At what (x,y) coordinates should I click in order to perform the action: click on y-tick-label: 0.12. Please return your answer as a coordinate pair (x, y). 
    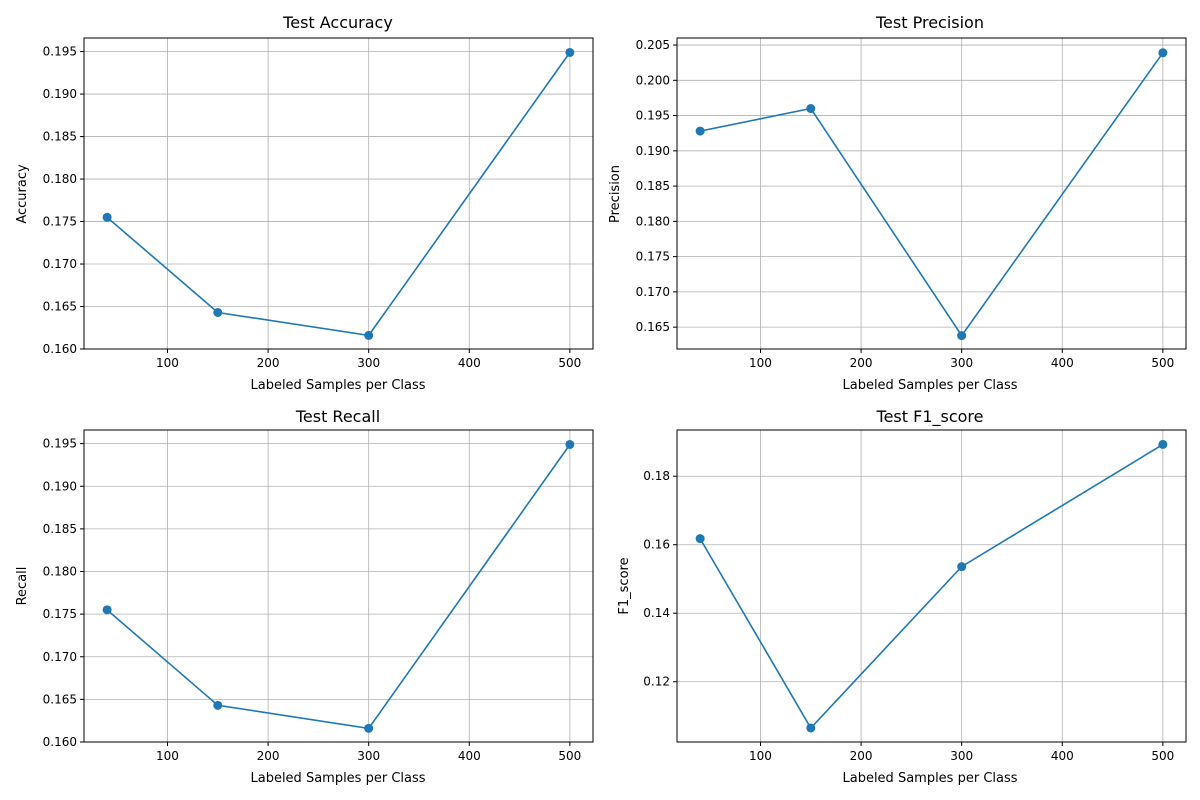
    Looking at the image, I should click on (656, 682).